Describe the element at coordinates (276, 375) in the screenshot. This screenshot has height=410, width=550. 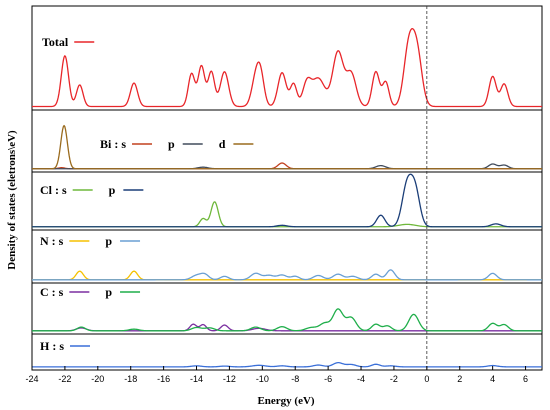
I see `x-axis: -24 -22 -20 -18 -16 -14 -12 -10 -8 -6 -4 -2 0 2 4 6` at that location.